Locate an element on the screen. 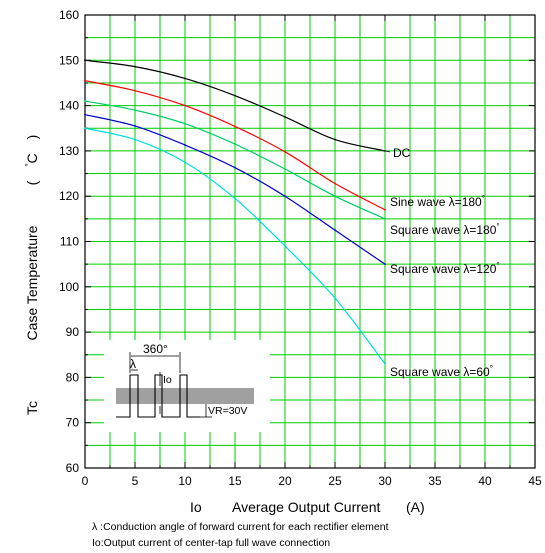  inset-waveform is located at coordinates (158, 396).